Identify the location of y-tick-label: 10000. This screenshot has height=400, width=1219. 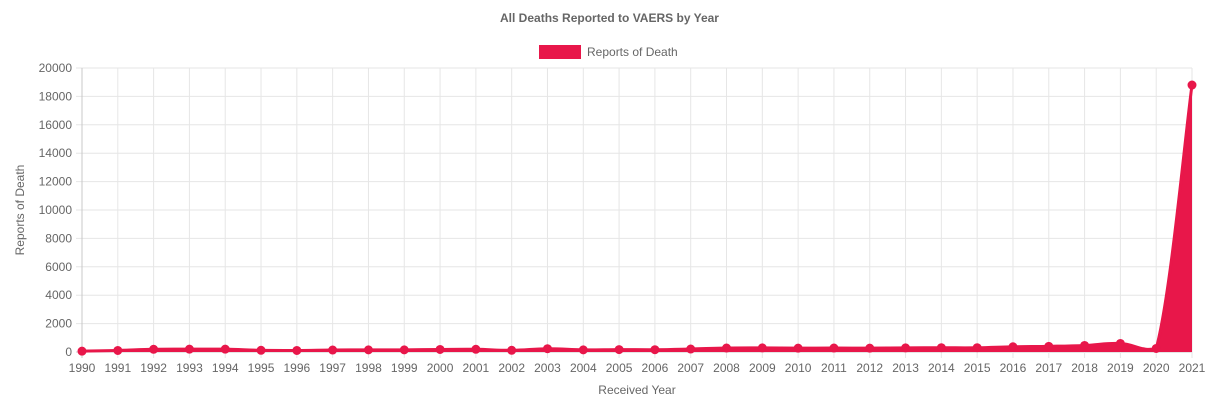
(56, 210).